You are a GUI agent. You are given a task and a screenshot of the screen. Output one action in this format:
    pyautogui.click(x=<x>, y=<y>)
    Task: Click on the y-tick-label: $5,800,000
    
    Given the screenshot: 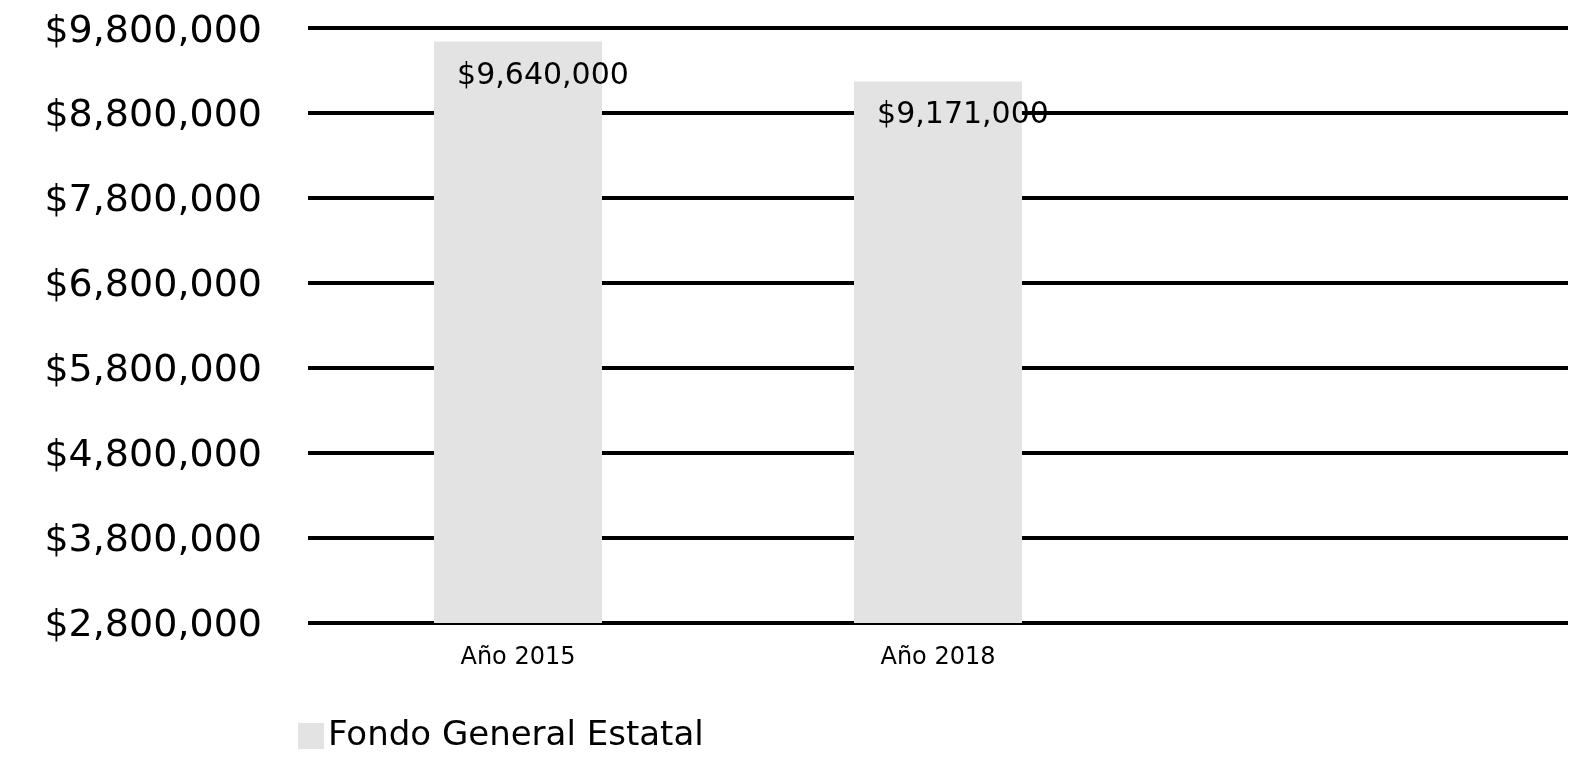 What is the action you would take?
    pyautogui.click(x=153, y=368)
    